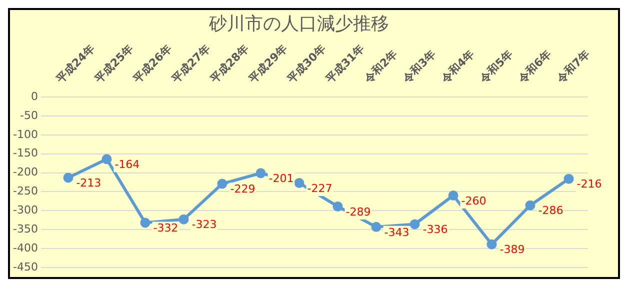 The width and height of the screenshot is (628, 287). Describe the element at coordinates (127, 165) in the screenshot. I see `data-label: -164` at that location.